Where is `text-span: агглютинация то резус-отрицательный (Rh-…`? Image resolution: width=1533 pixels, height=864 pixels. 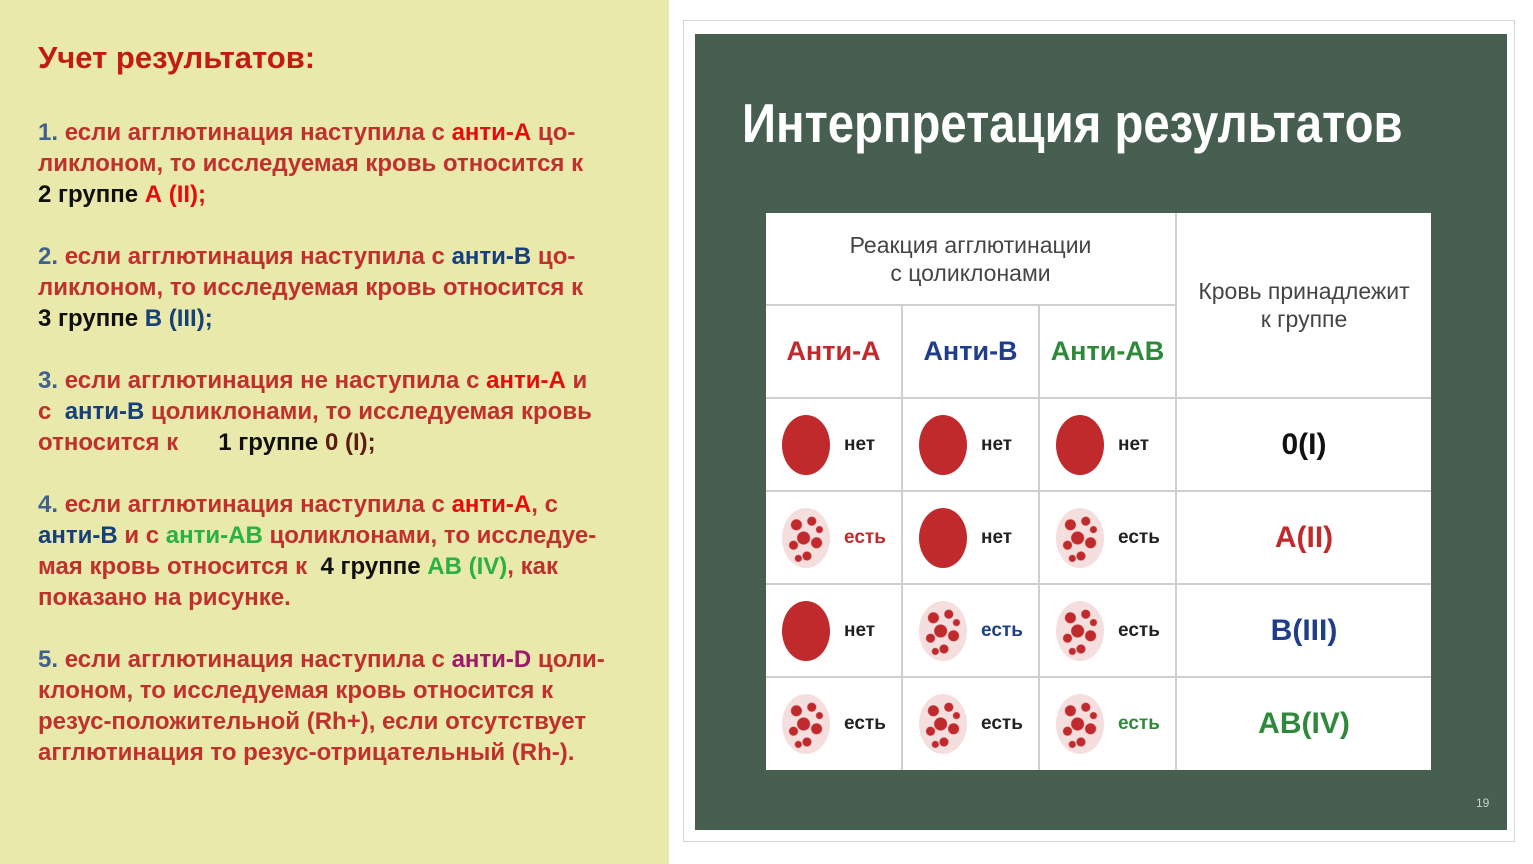
text-span: агглютинация то резус-отрицательный (Rh-… is located at coordinates (306, 752).